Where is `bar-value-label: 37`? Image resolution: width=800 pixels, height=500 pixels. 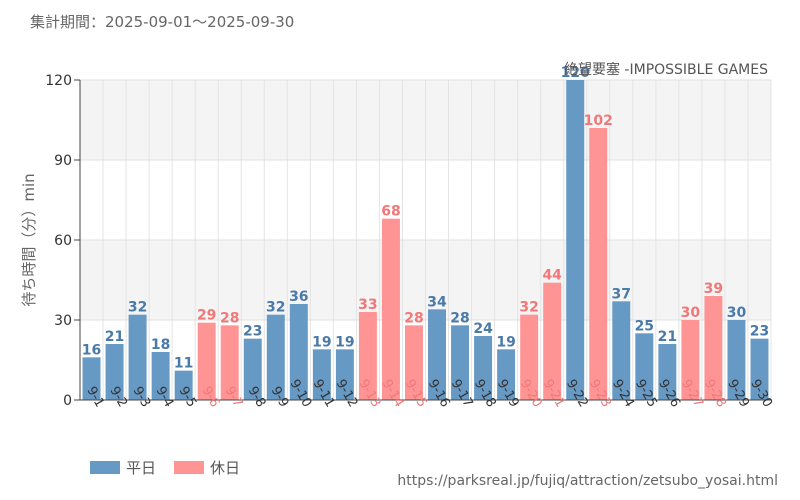 bar-value-label: 37 is located at coordinates (621, 294).